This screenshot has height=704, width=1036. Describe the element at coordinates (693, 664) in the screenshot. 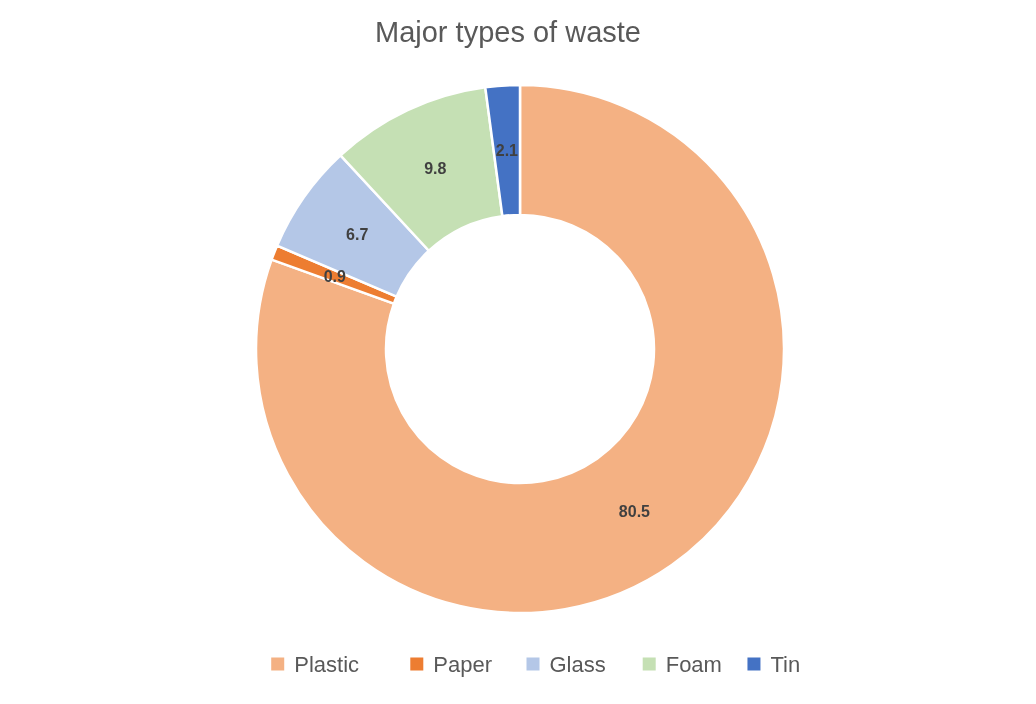

I see `legend-label: Foam` at that location.